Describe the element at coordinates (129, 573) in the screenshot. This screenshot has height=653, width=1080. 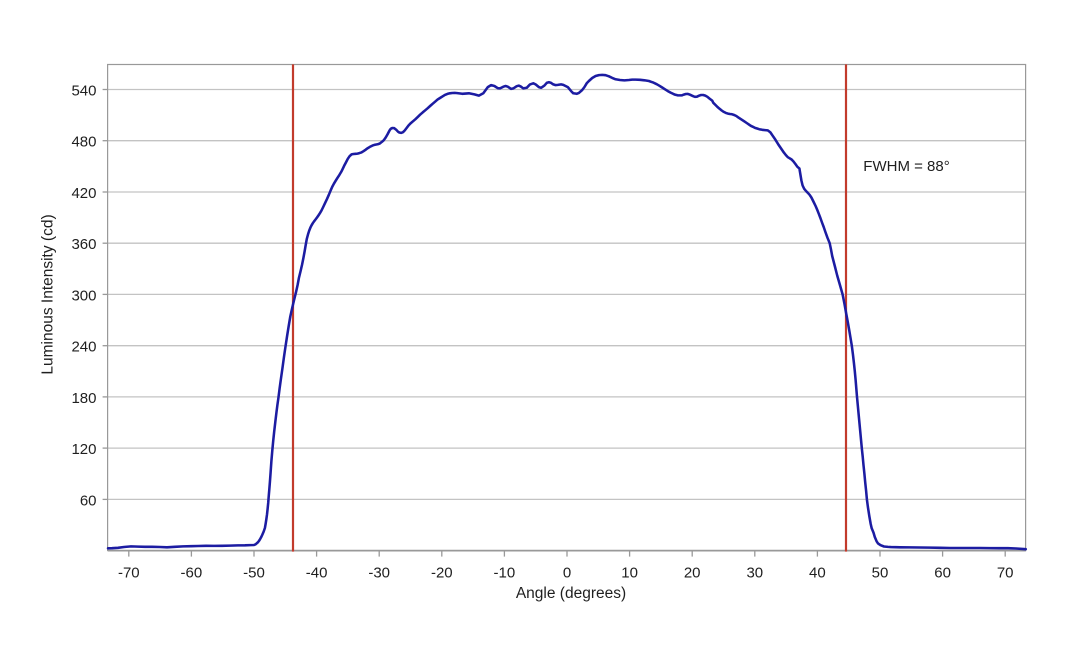
I see `svg-text: -70` at that location.